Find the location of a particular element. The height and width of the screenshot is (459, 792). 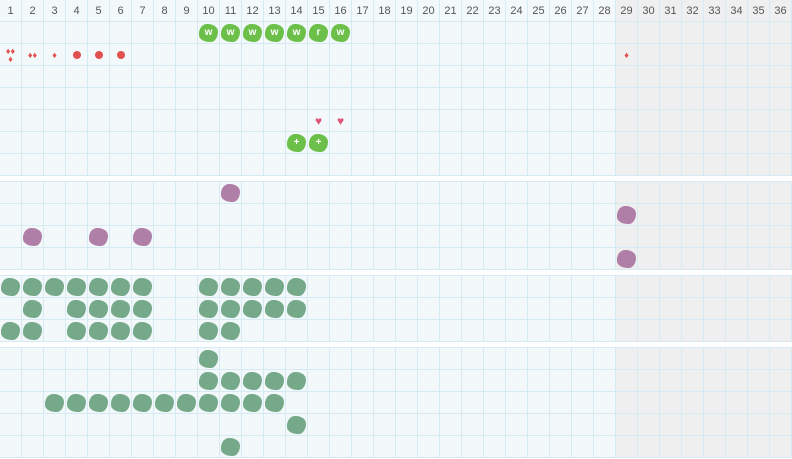

day-header-22: 22 is located at coordinates (473, 11).